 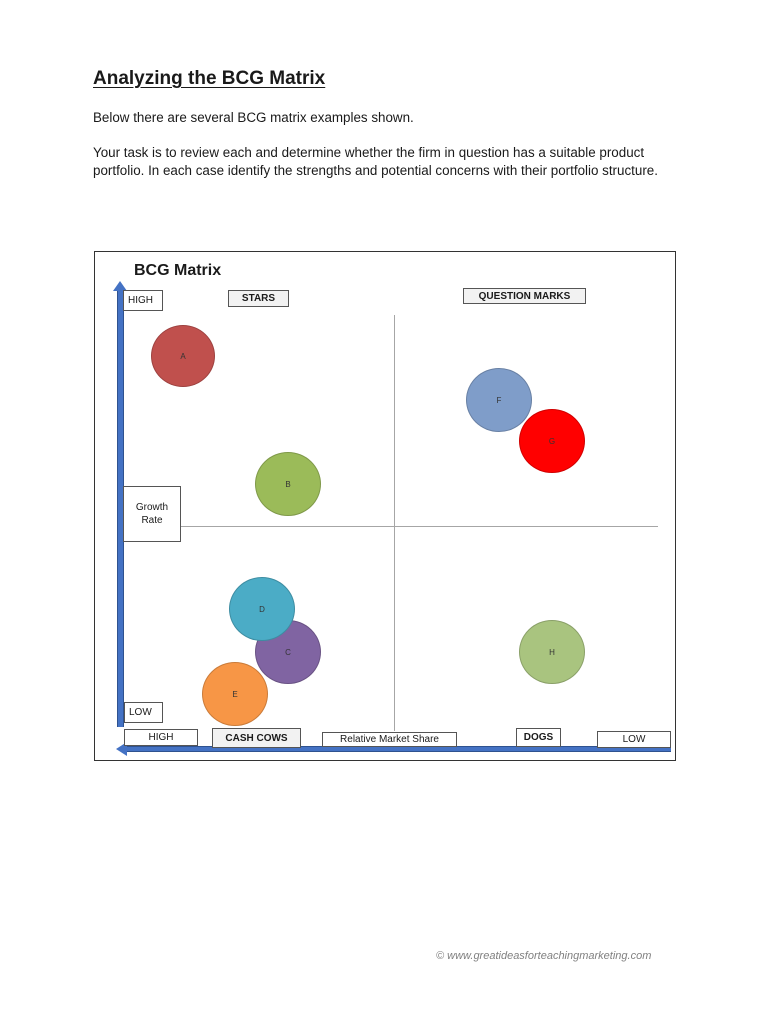 I want to click on y-axis-low-label: LOW, so click(x=143, y=712).